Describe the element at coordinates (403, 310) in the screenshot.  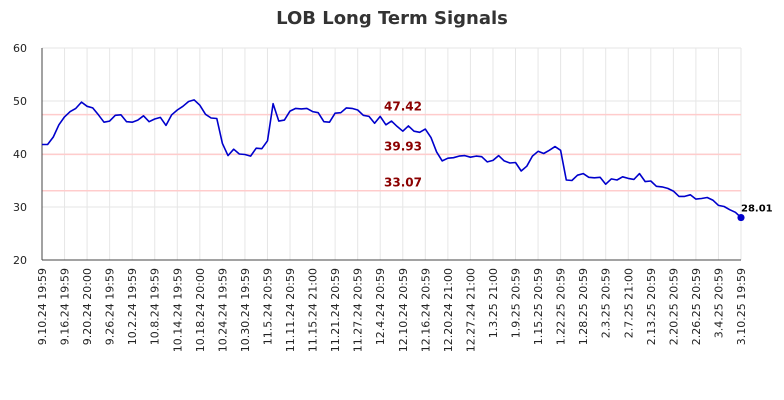
I see `x-tick-label: 12.10.24 20:59` at that location.